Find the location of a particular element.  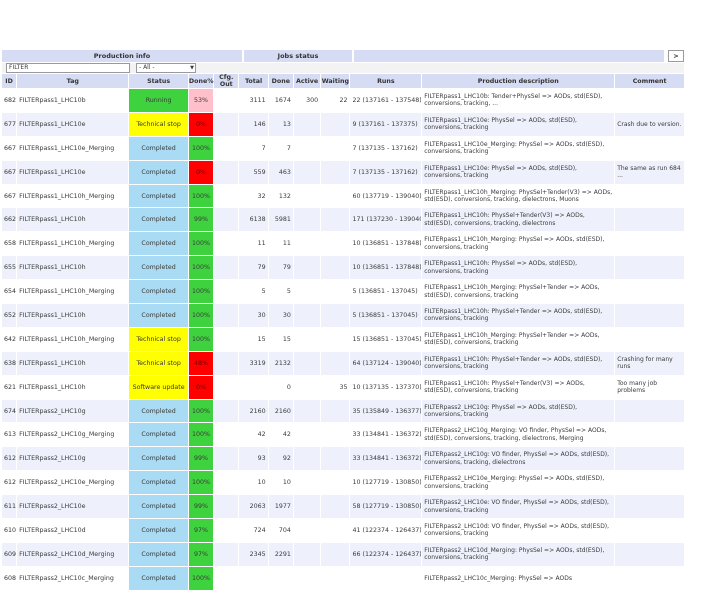

column-header: Cfg. Out is located at coordinates (226, 81).